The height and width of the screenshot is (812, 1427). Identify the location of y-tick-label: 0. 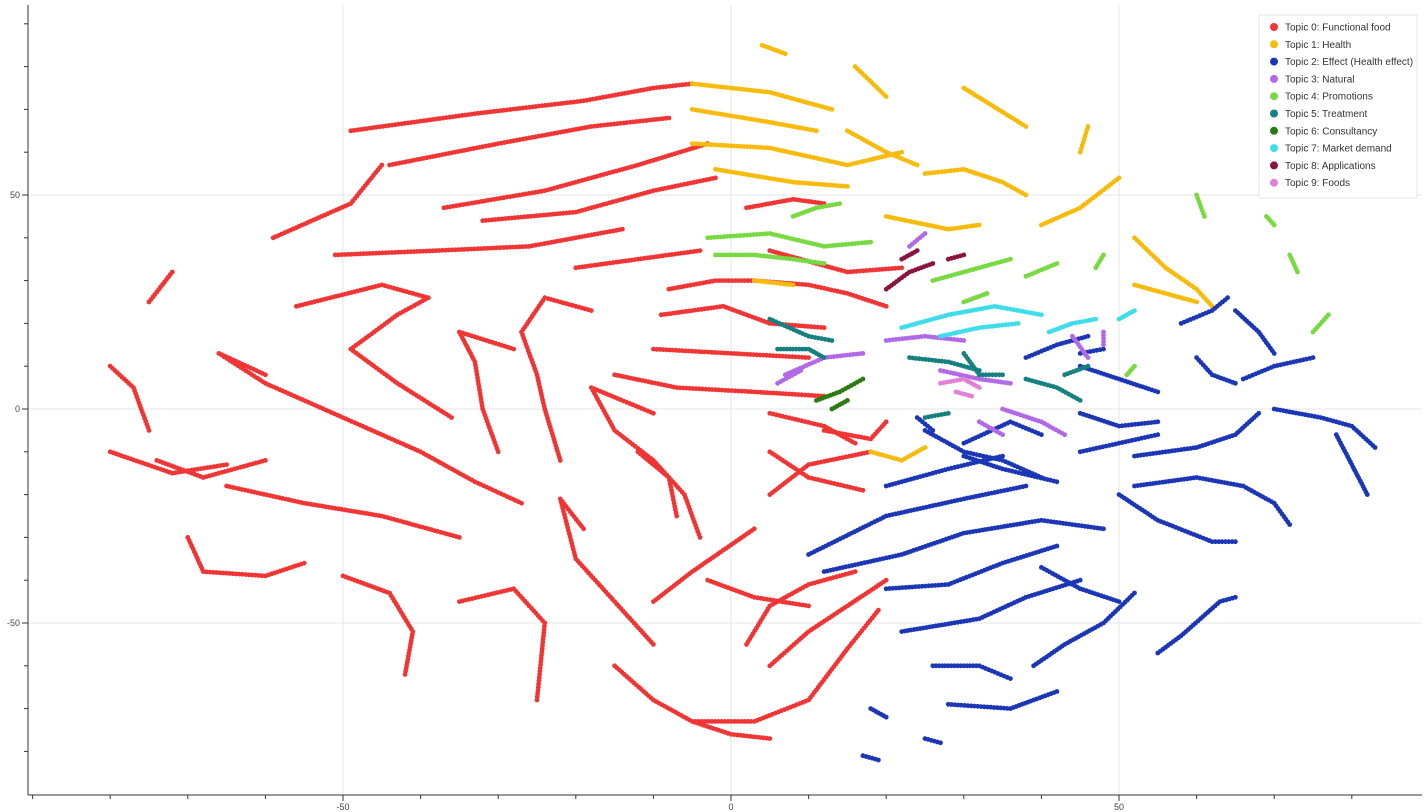
(17, 409).